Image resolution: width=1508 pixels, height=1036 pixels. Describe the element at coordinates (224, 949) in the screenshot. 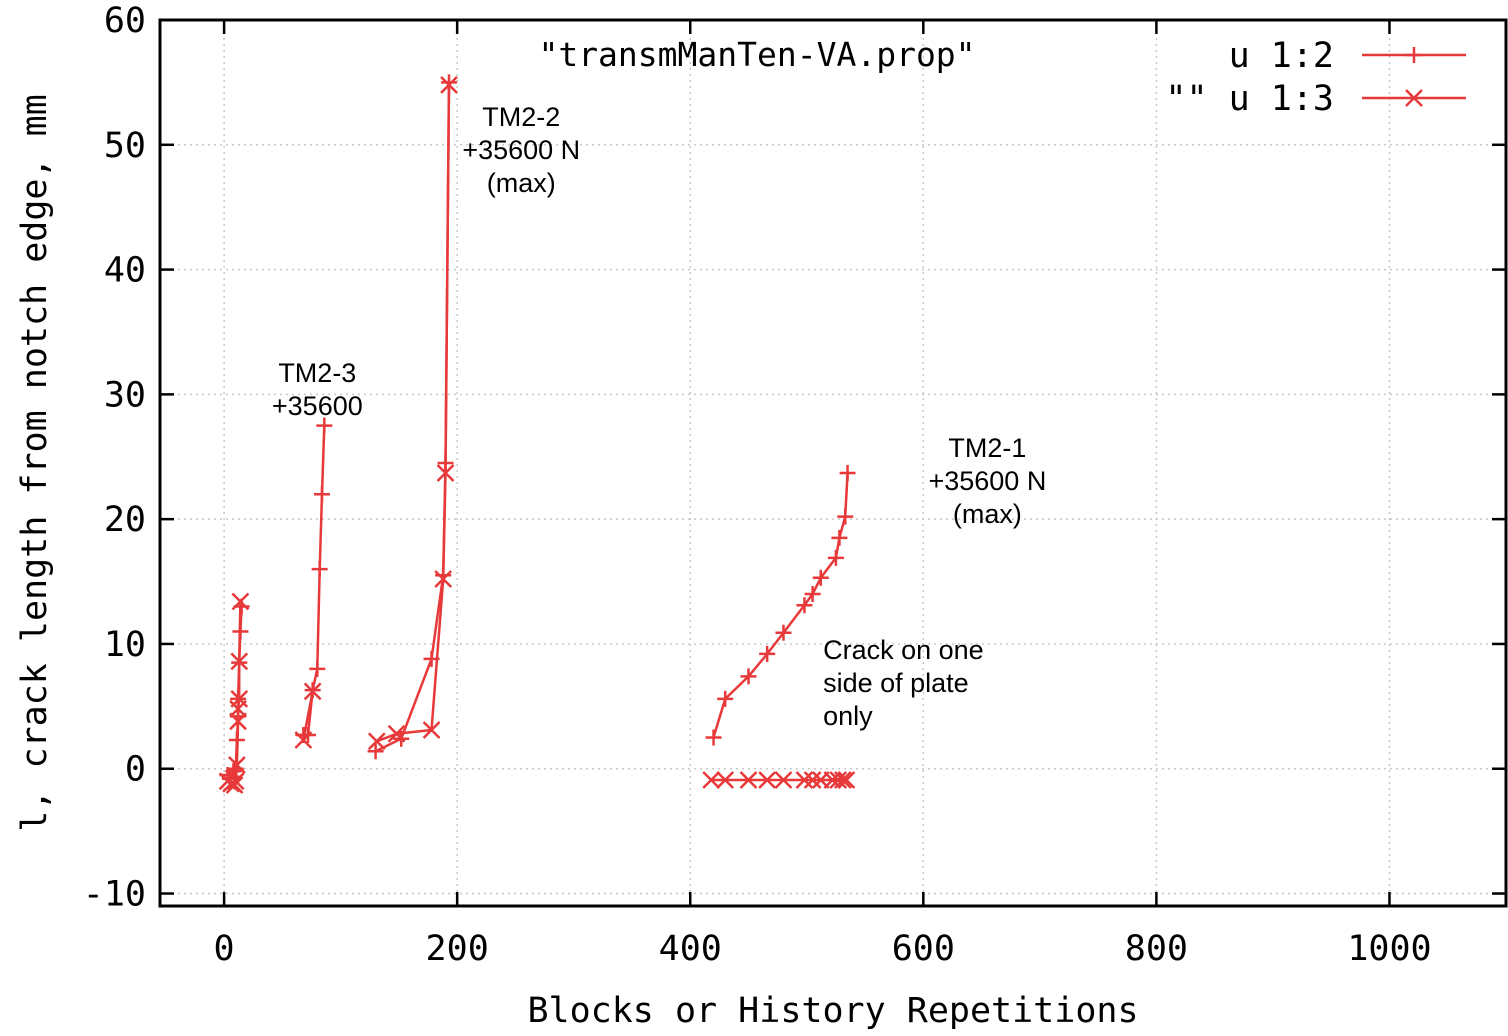

I see `x-tick-label: 0` at that location.